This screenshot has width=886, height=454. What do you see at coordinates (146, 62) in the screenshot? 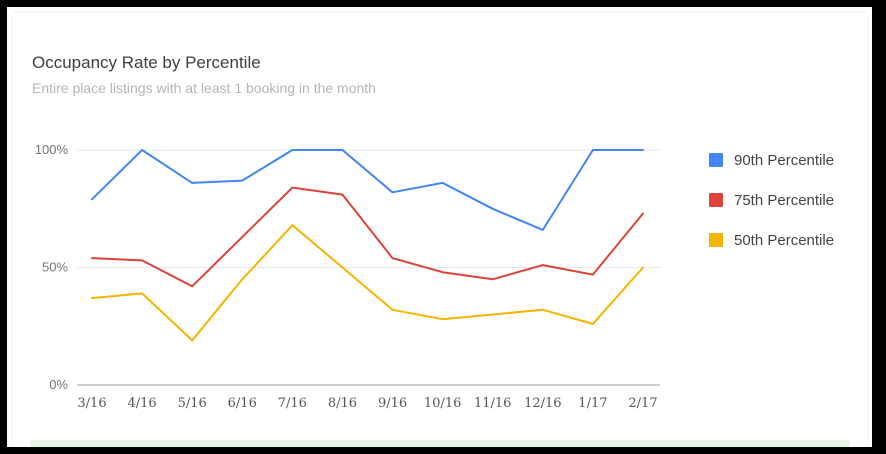
I see `chart-title: Occupancy Rate by Percentile` at bounding box center [146, 62].